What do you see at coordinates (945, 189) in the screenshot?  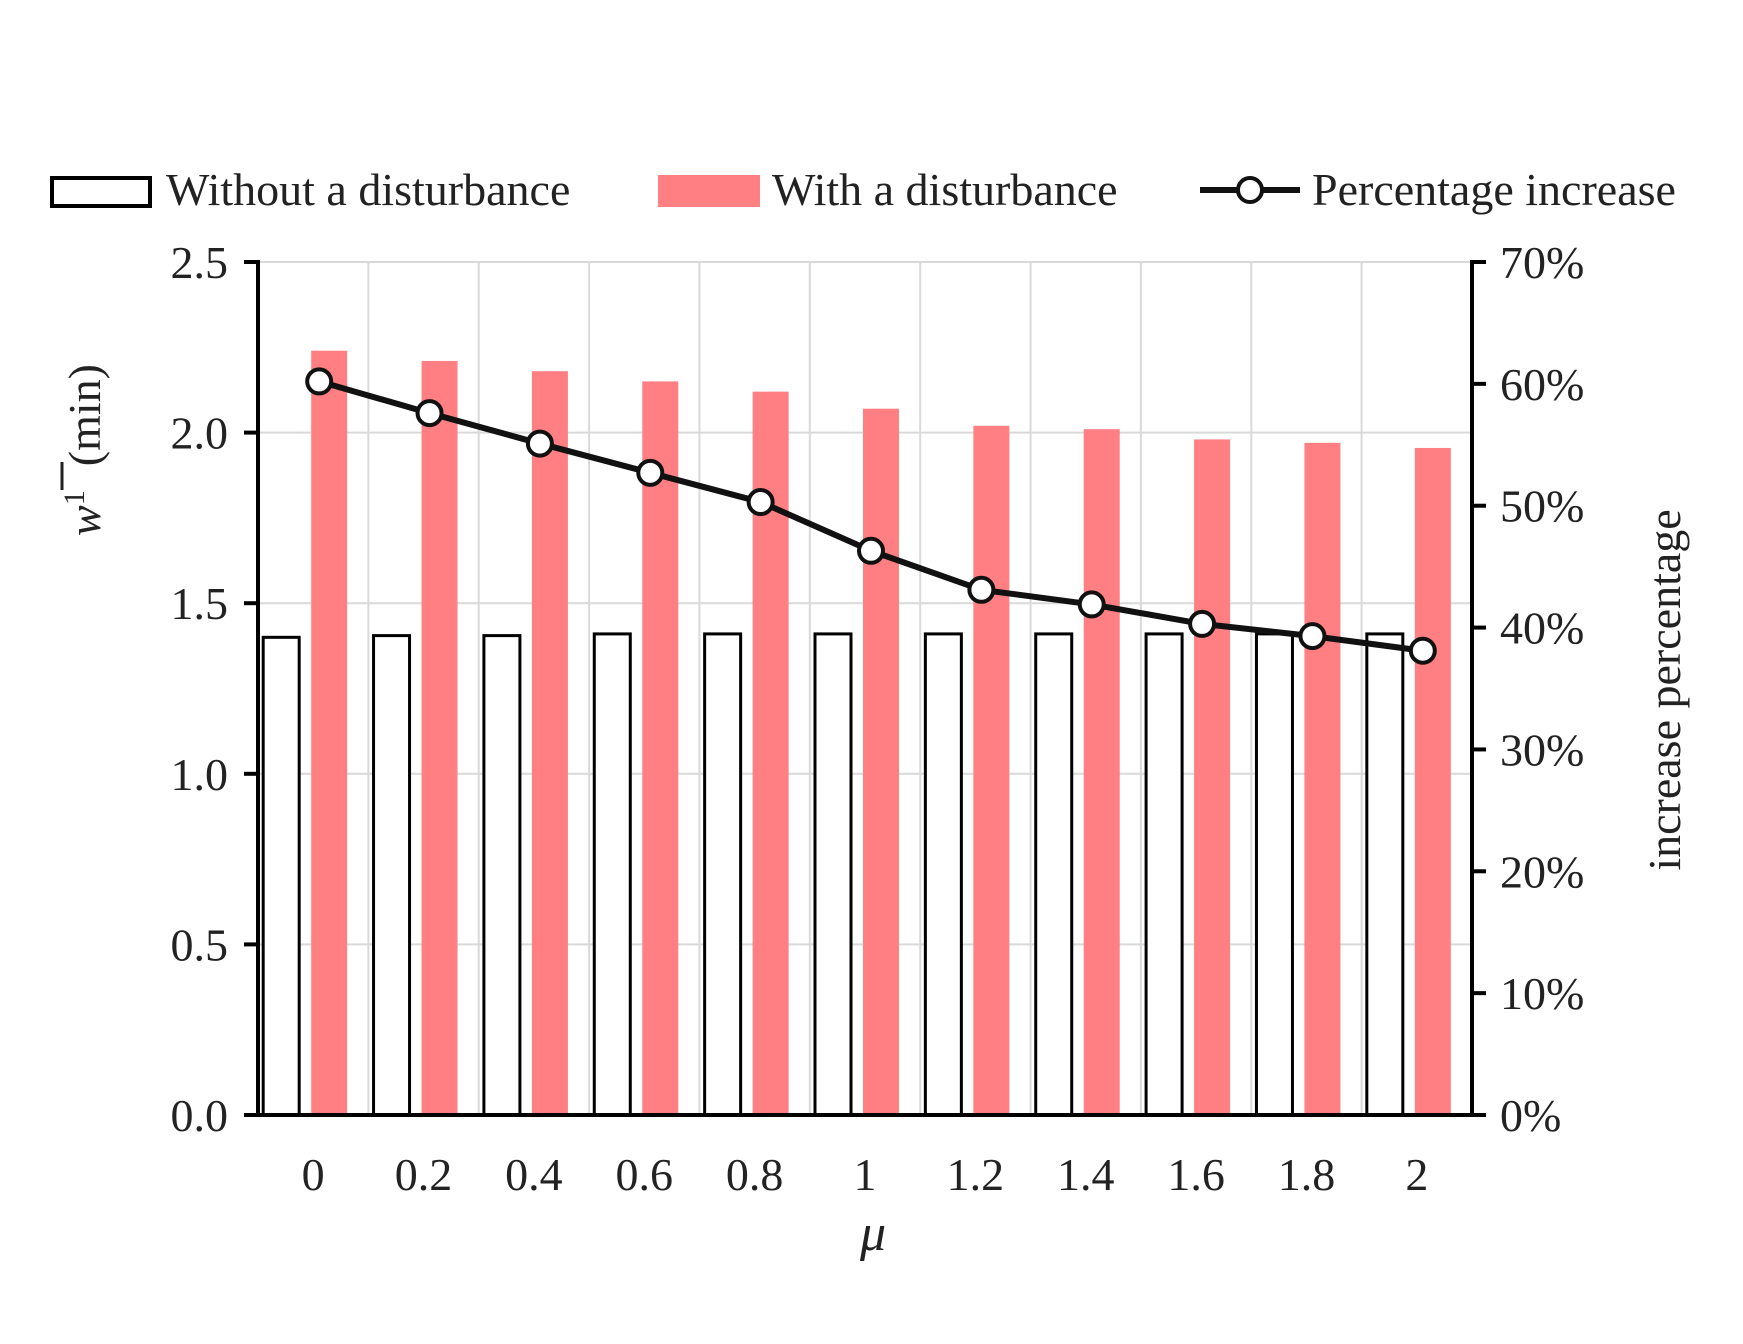 I see `legend-label-with: With a disturbance` at bounding box center [945, 189].